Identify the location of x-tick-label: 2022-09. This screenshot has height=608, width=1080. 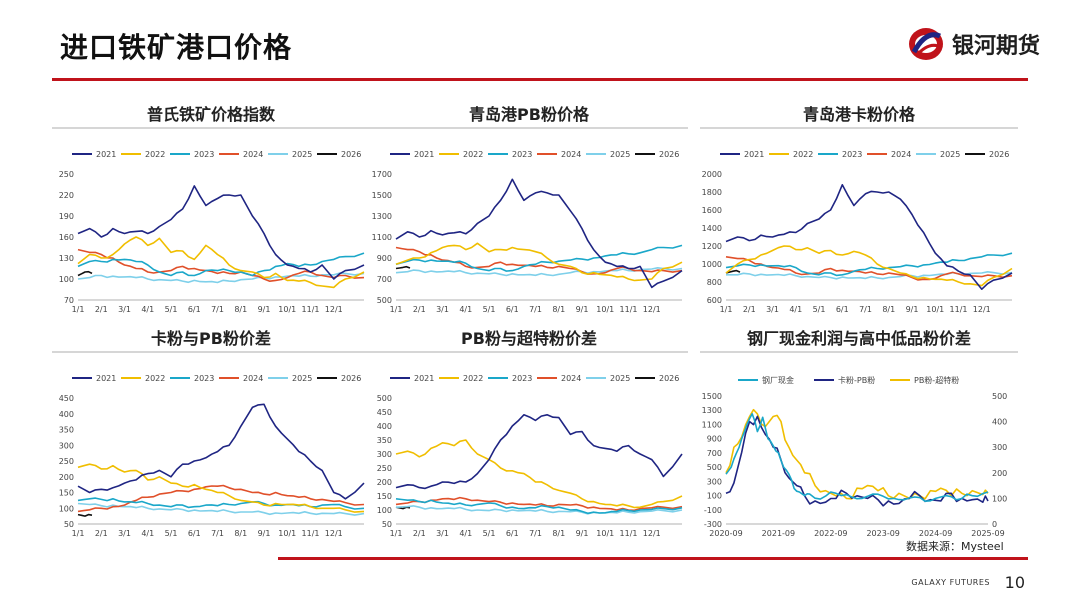
(830, 533).